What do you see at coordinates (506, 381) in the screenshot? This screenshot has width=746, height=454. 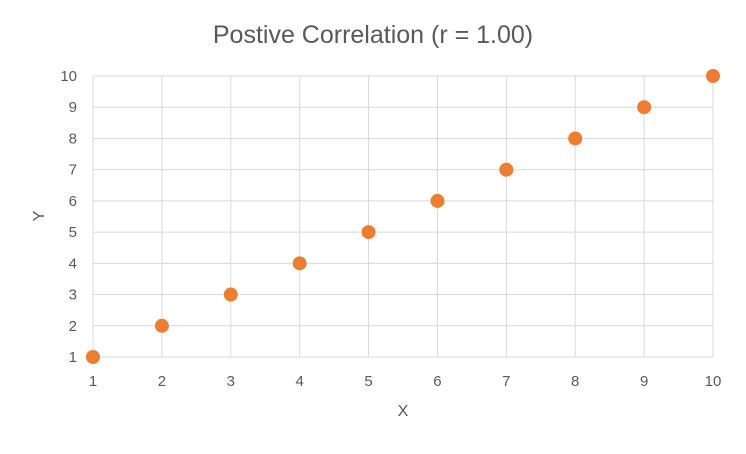 I see `x-tick-label: 7` at bounding box center [506, 381].